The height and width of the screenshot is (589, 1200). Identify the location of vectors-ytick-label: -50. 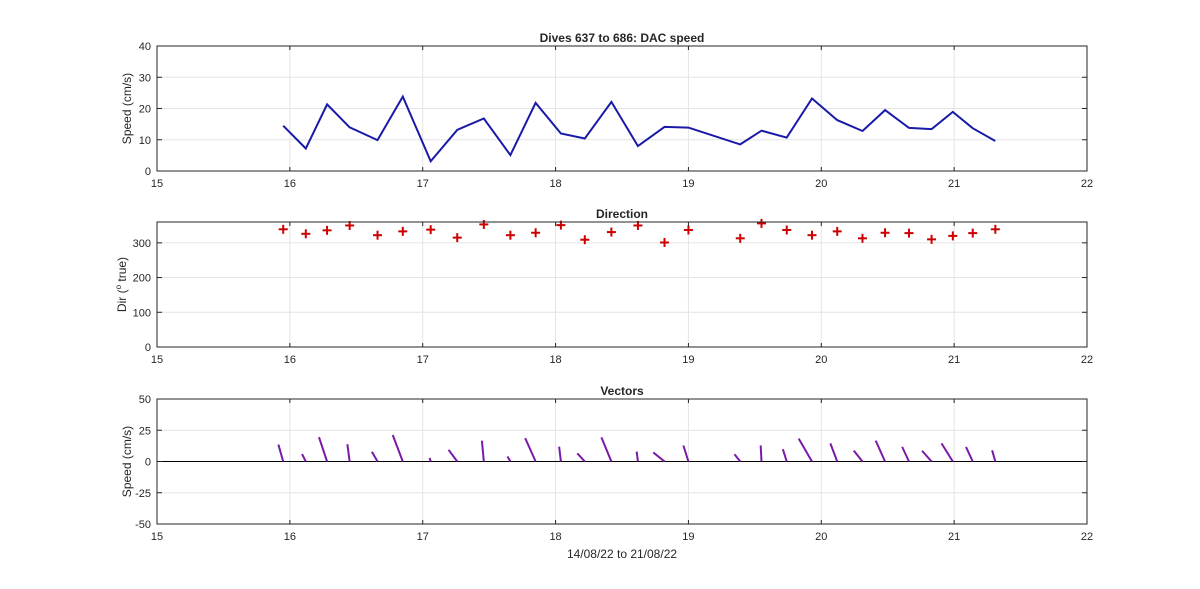
(143, 525).